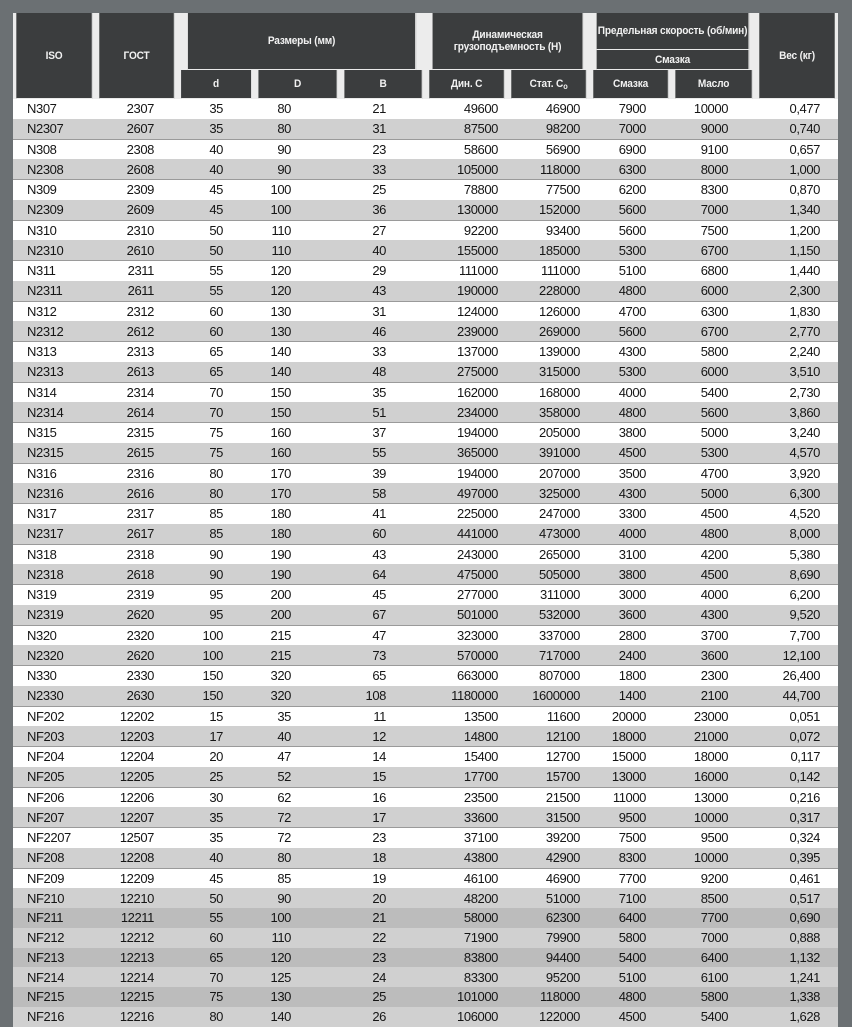  I want to click on cell-oil-speed: 5300, so click(714, 452).